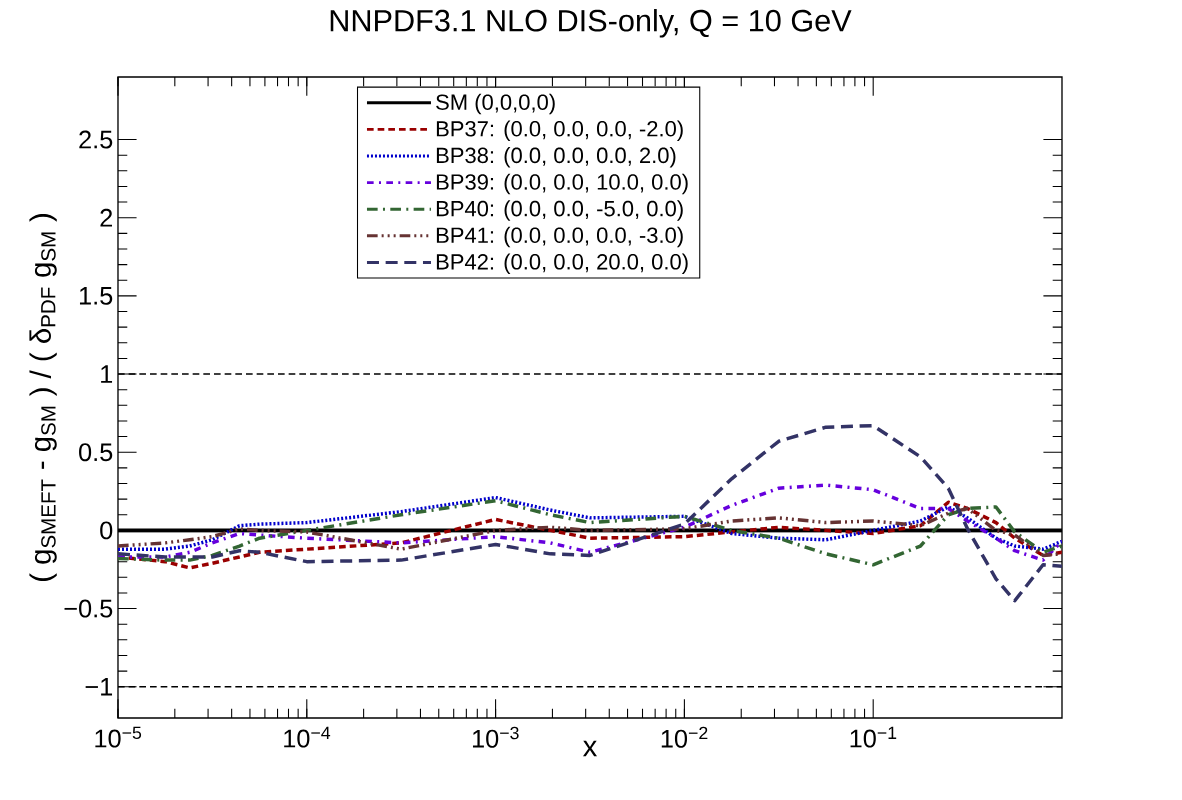 The image size is (1182, 800). I want to click on chart-title: NNPDF3.1 NLO DIS-only, Q = 10 GeV, so click(591, 23).